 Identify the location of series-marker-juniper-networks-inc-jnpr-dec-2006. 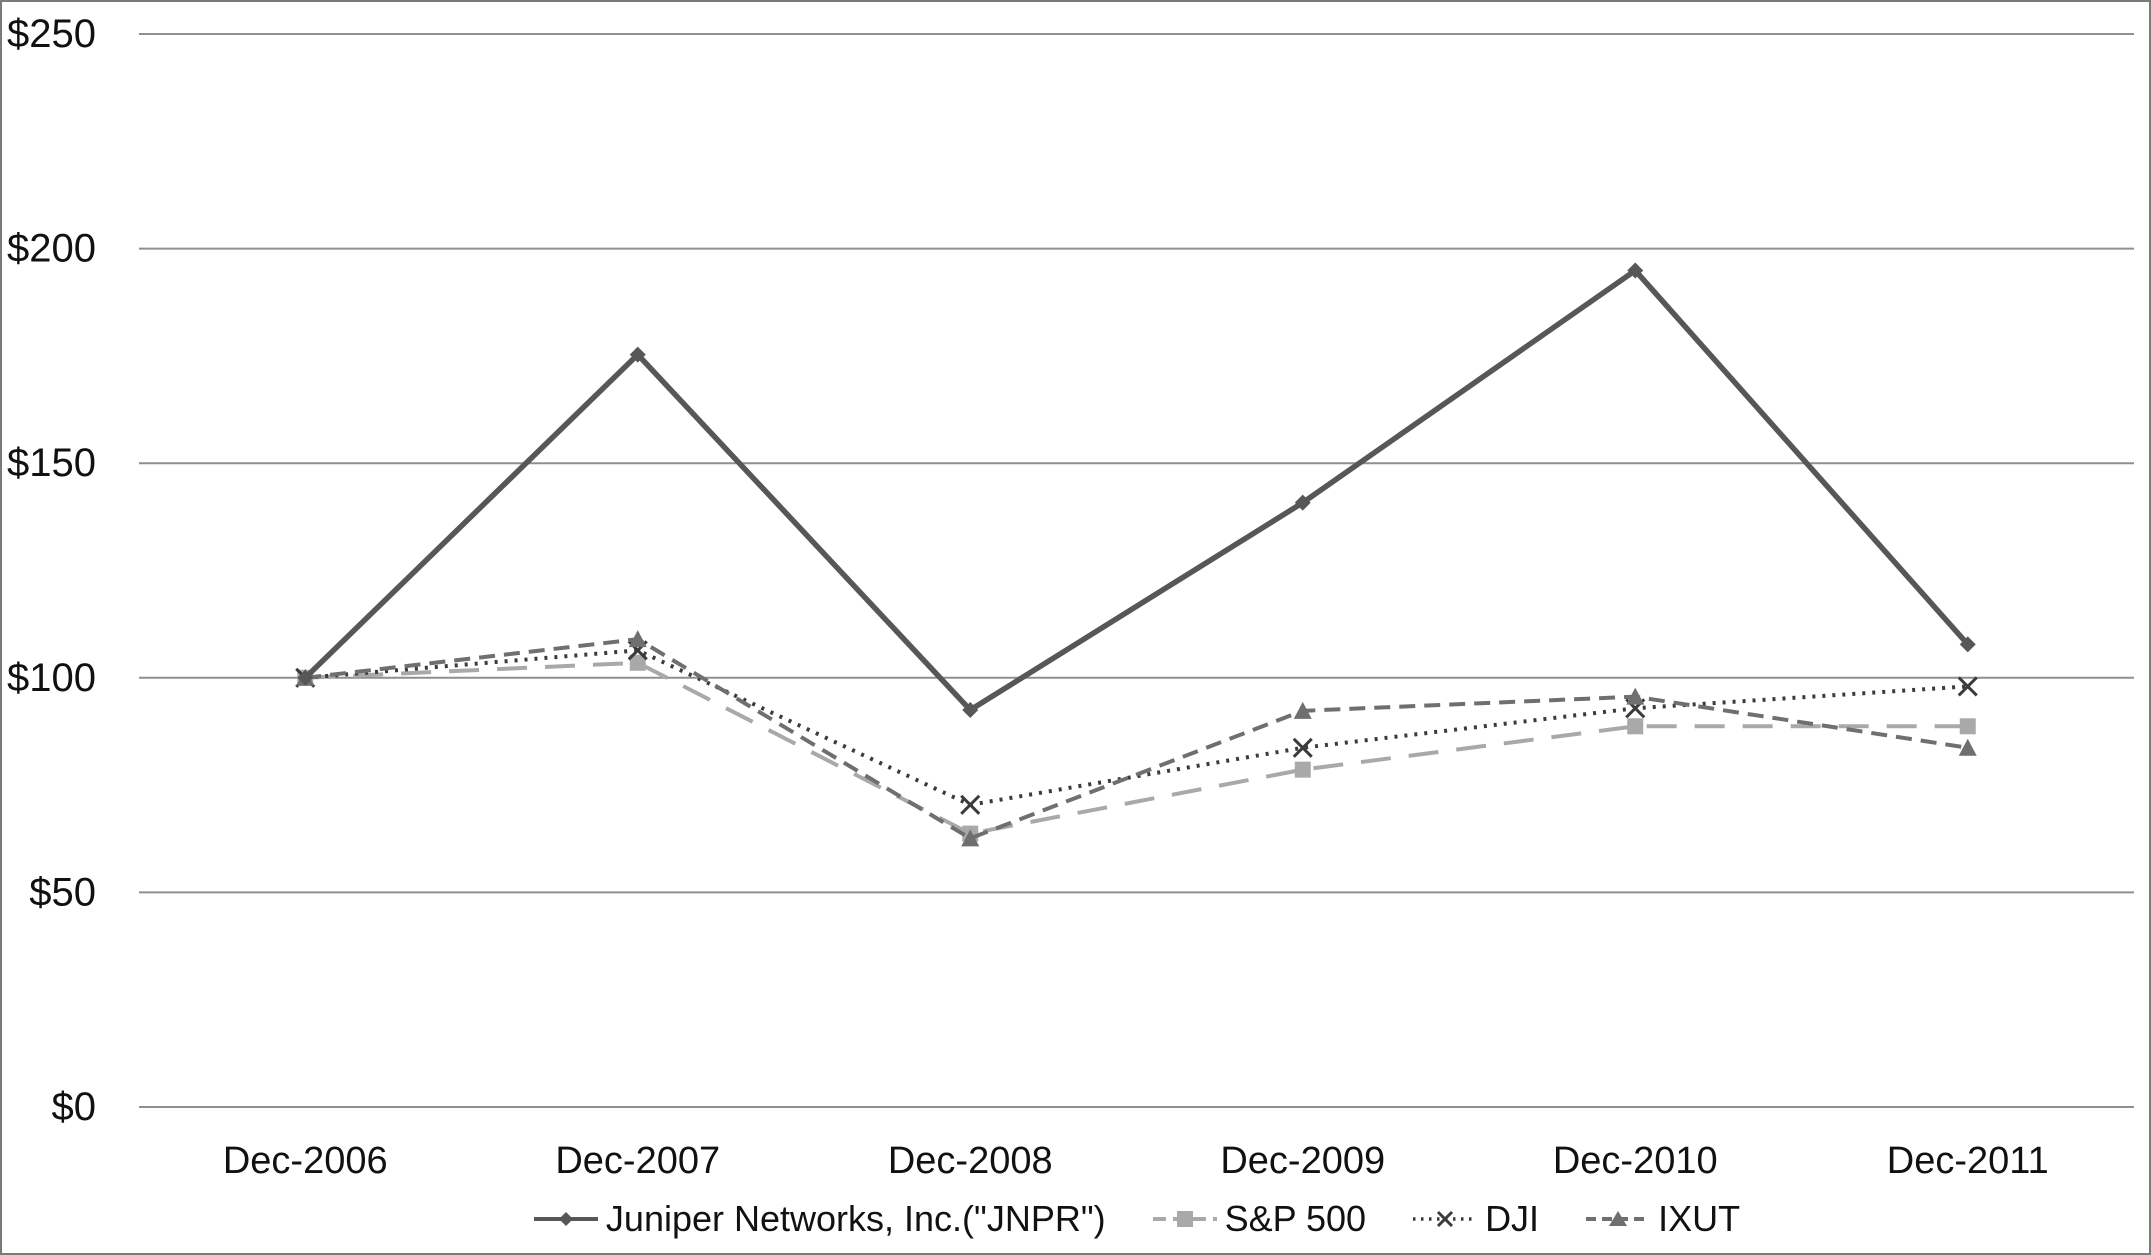
(305, 677).